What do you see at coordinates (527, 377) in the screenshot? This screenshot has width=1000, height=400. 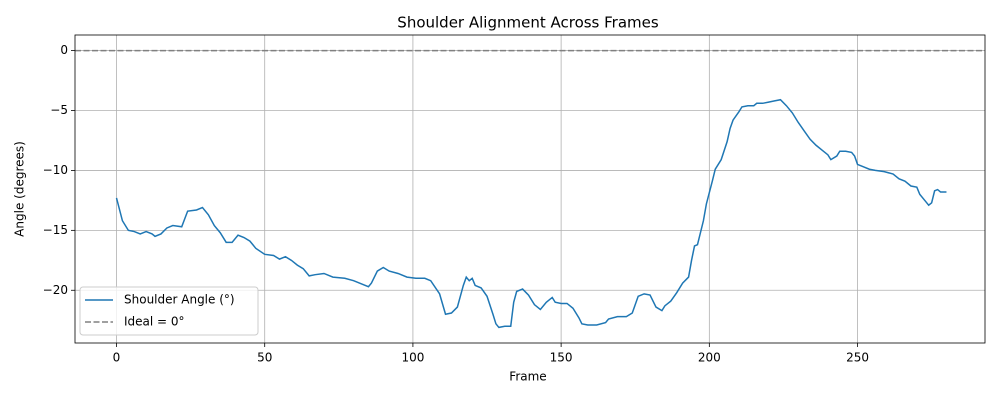 I see `x-axis-label: Frame` at bounding box center [527, 377].